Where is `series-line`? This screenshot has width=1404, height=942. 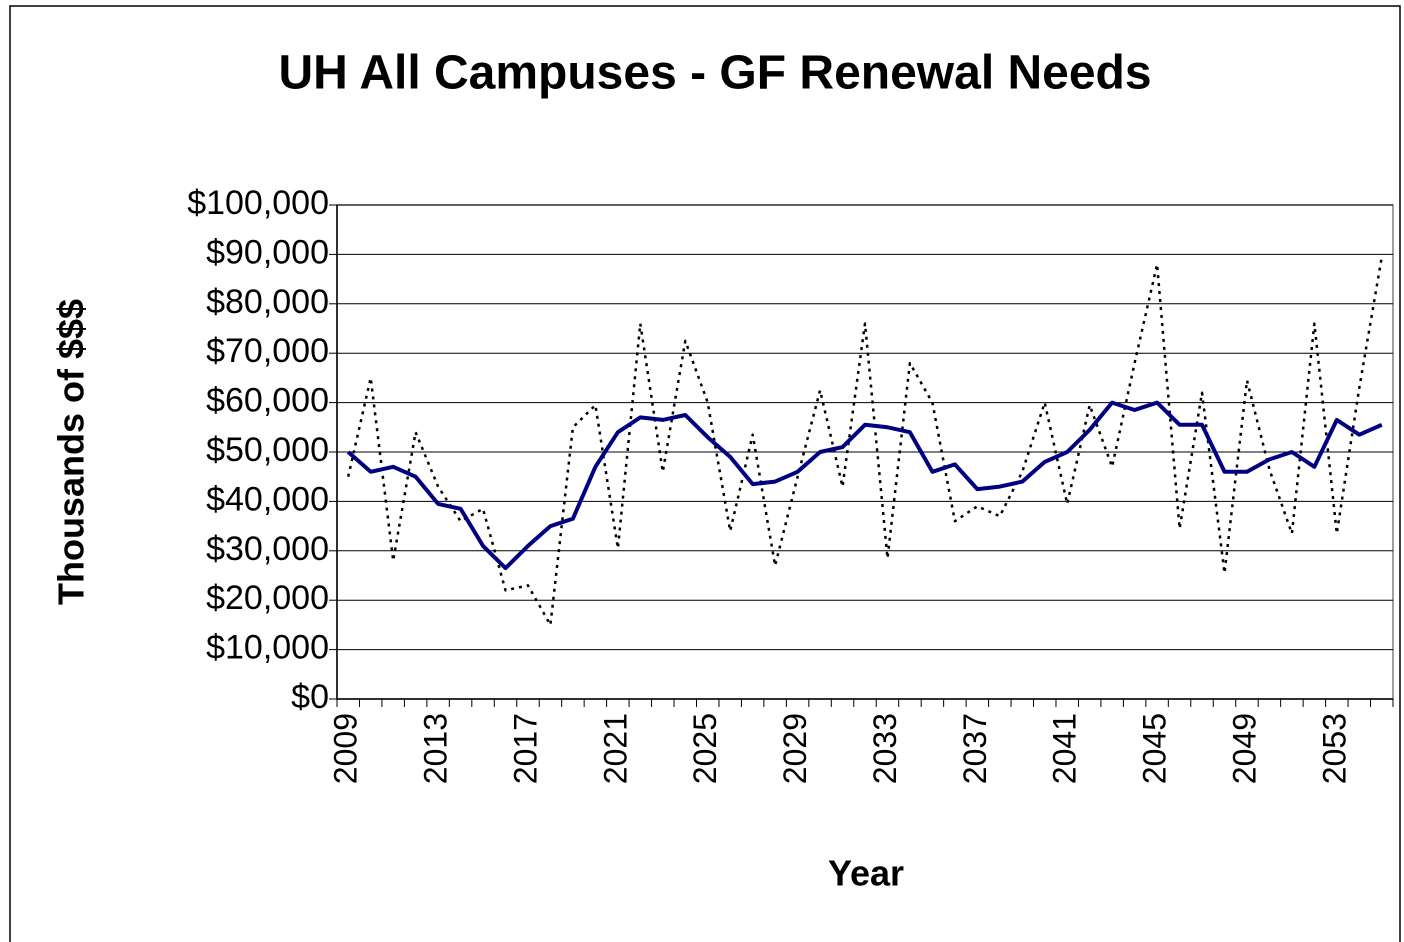
series-line is located at coordinates (864, 485).